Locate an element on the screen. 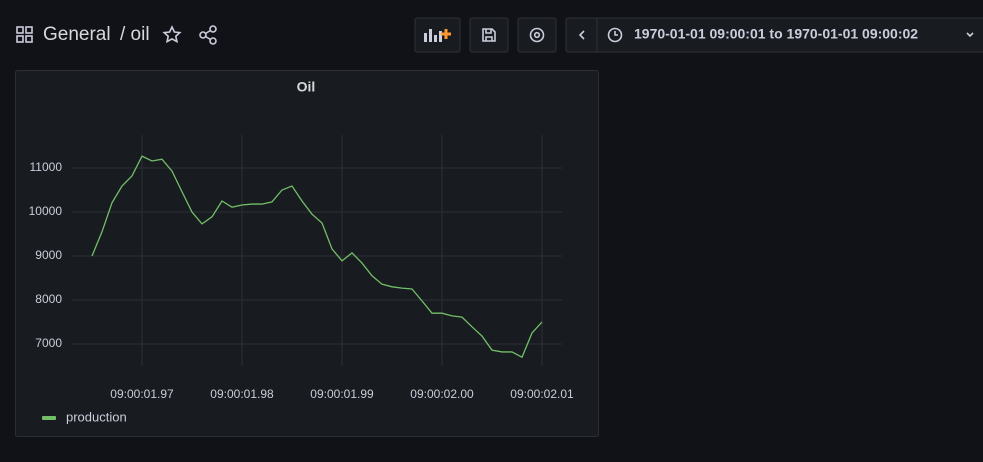 This screenshot has width=983, height=462. x-tick-label: 09:00:01.99 is located at coordinates (342, 394).